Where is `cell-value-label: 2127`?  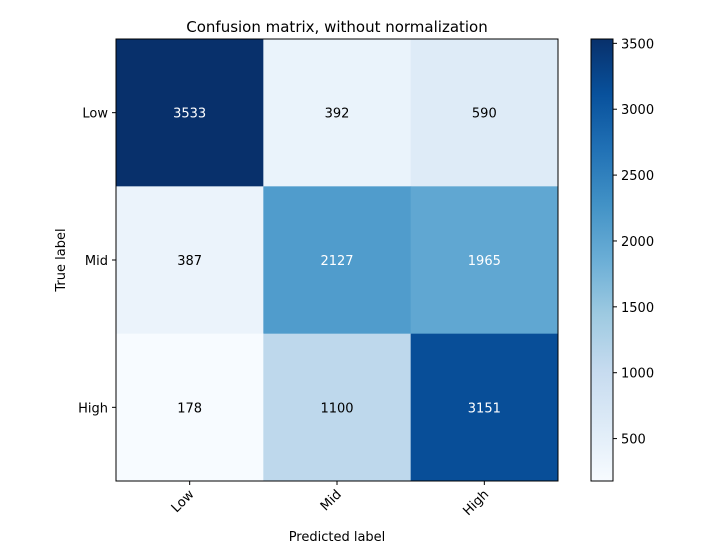 cell-value-label: 2127 is located at coordinates (336, 261).